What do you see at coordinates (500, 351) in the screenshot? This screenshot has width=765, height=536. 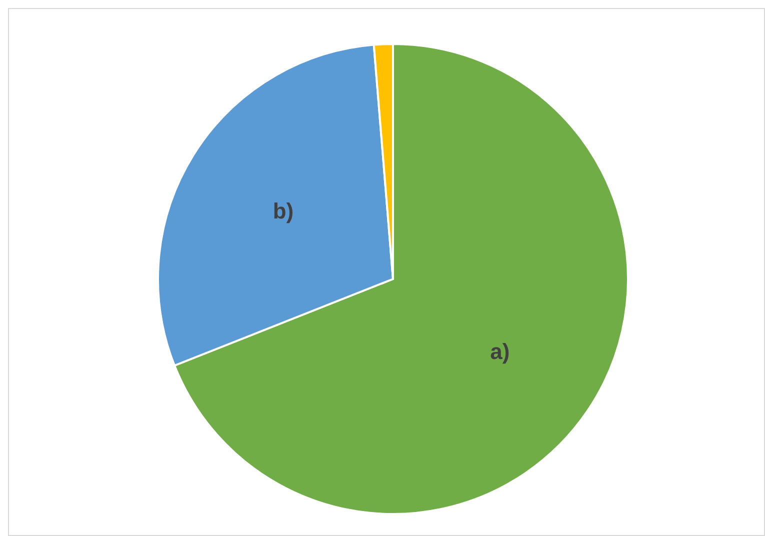 I see `slice-label: a)` at bounding box center [500, 351].